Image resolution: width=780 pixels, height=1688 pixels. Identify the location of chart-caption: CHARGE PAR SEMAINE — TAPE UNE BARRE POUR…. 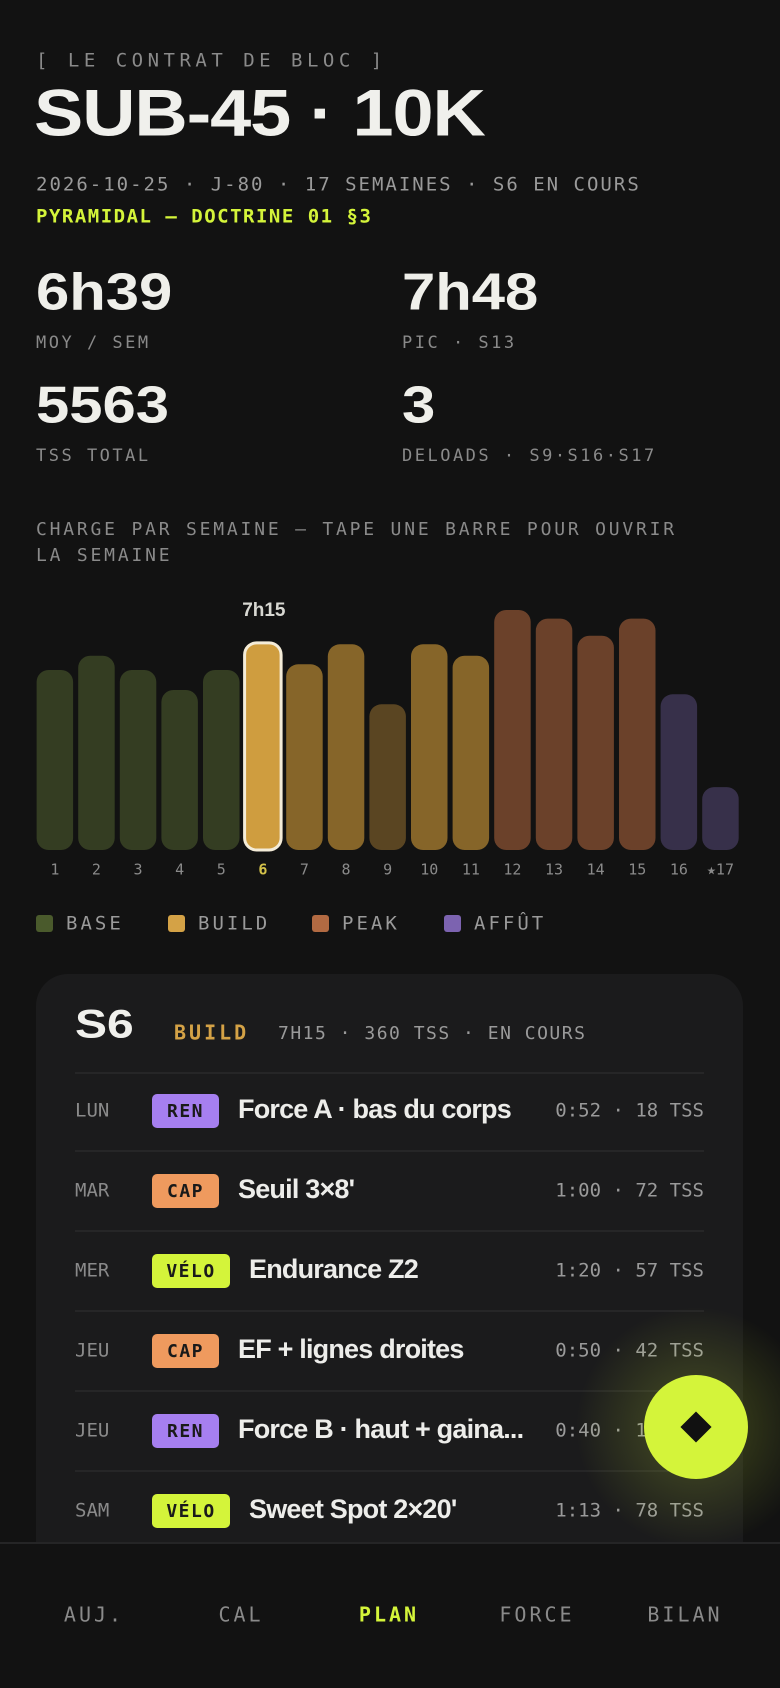
(356, 542).